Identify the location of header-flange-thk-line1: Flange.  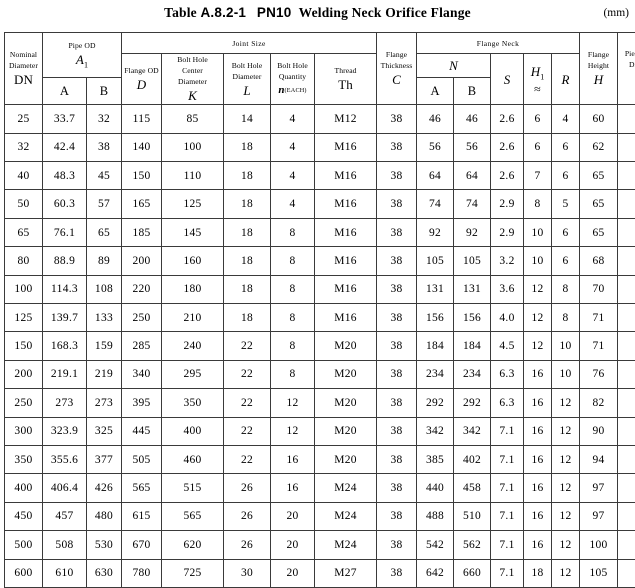
(396, 54).